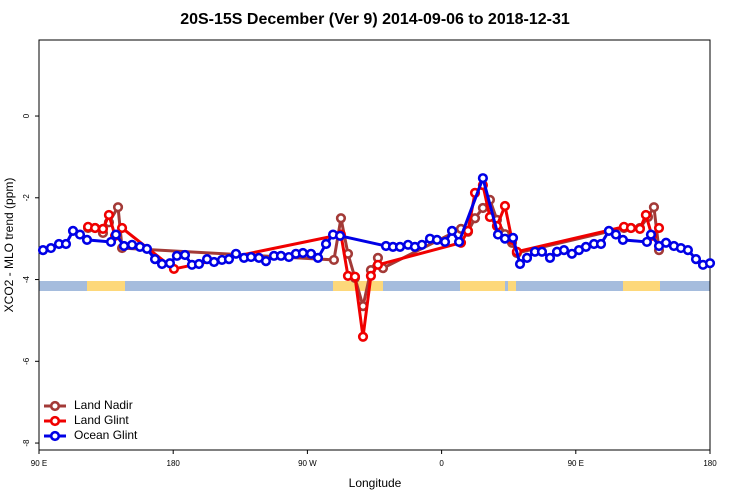 This screenshot has height=500, width=750. Describe the element at coordinates (106, 435) in the screenshot. I see `legend-label: Ocean Glint` at that location.